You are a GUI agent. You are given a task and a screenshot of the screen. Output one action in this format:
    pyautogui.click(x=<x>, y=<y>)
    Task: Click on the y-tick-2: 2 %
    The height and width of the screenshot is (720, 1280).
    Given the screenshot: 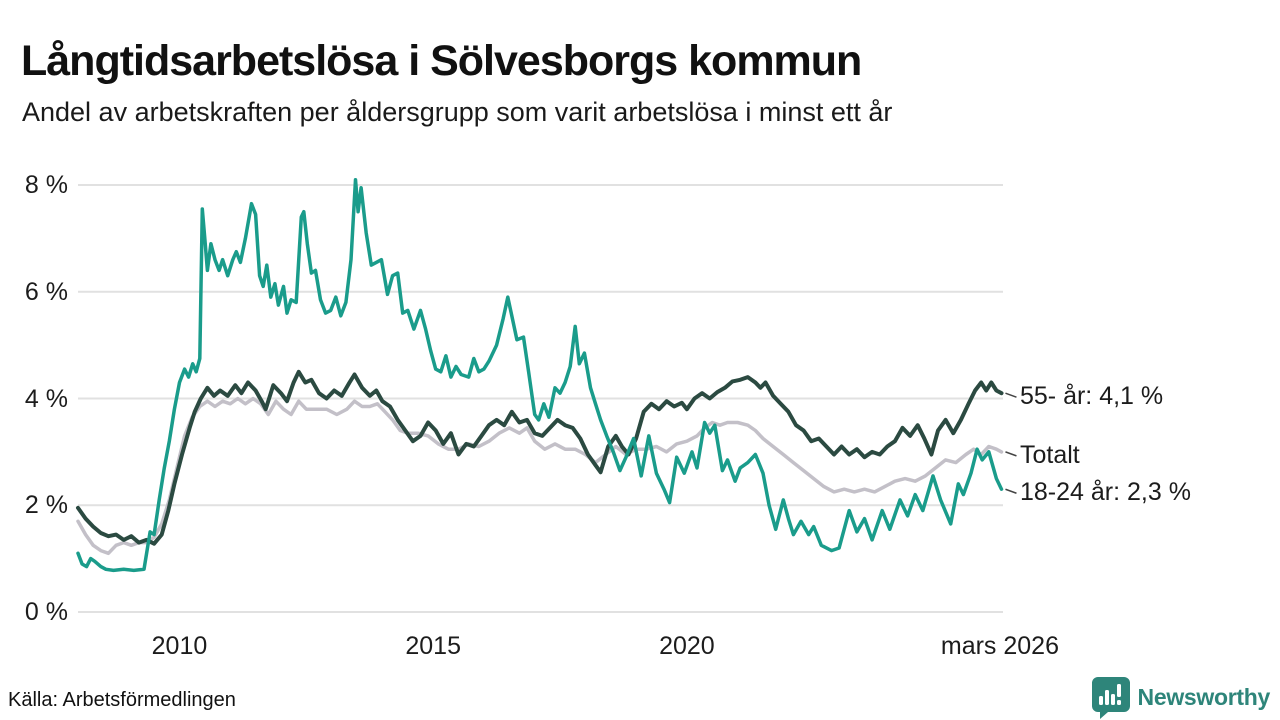 What is the action you would take?
    pyautogui.click(x=46, y=505)
    